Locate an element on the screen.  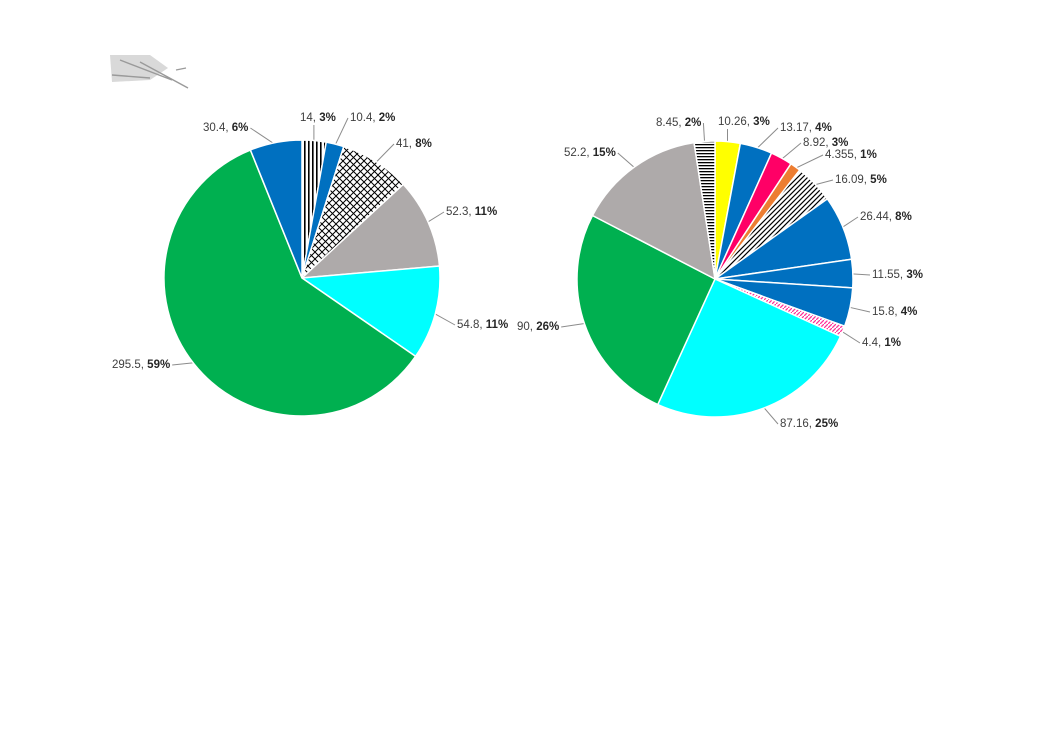
pie-1-data-label-1: 13.17, 4% is located at coordinates (806, 128).